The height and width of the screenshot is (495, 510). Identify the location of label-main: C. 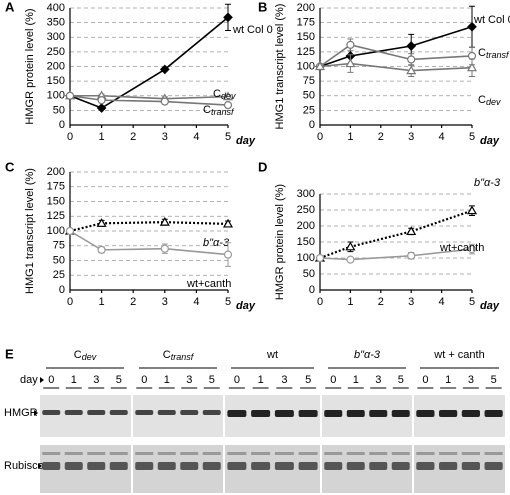
(207, 110).